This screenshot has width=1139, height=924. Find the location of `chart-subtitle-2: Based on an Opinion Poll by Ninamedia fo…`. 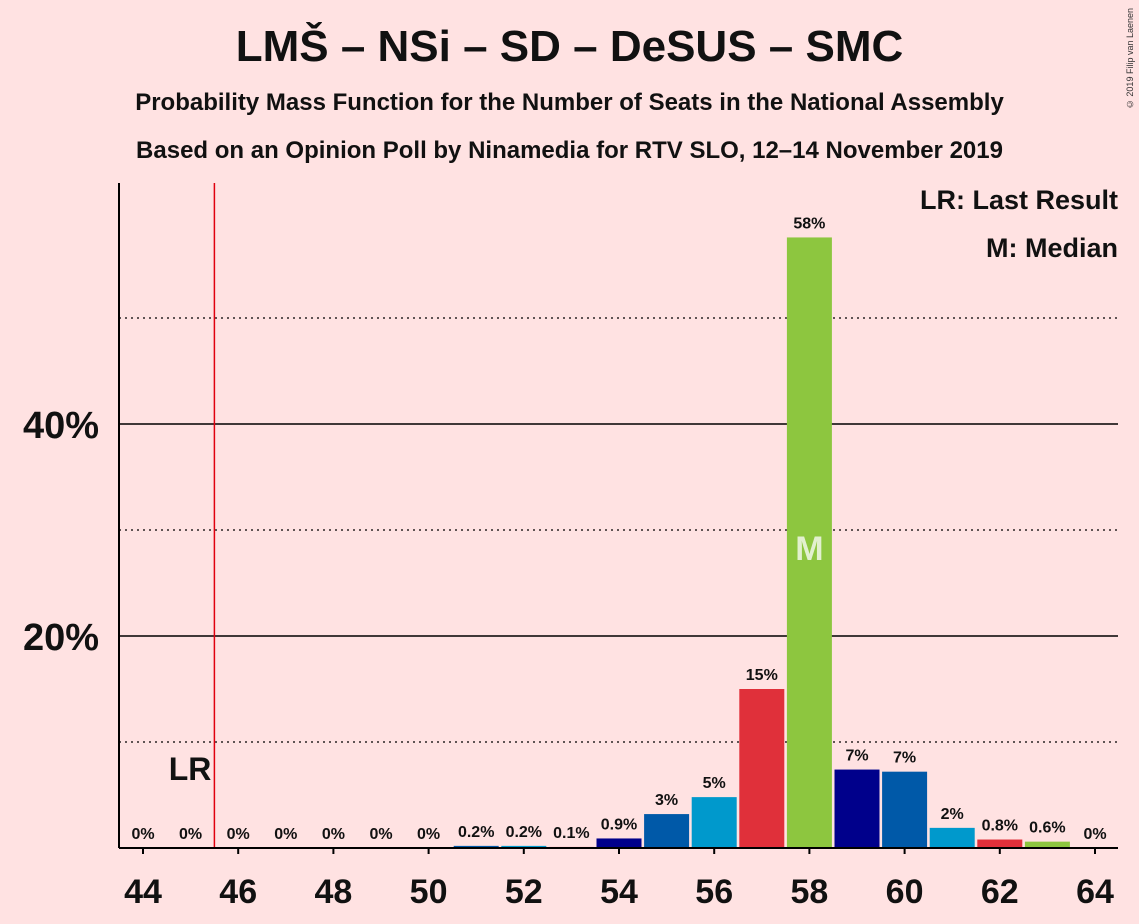

chart-subtitle-2: Based on an Opinion Poll by Ninamedia fo… is located at coordinates (569, 150).